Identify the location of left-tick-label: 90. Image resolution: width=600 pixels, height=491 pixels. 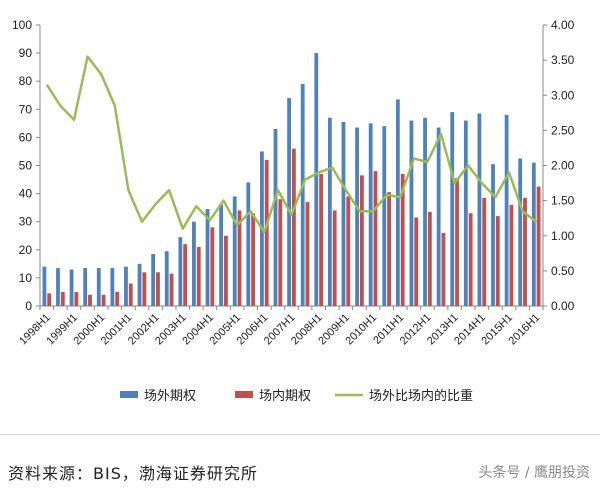
(26, 53).